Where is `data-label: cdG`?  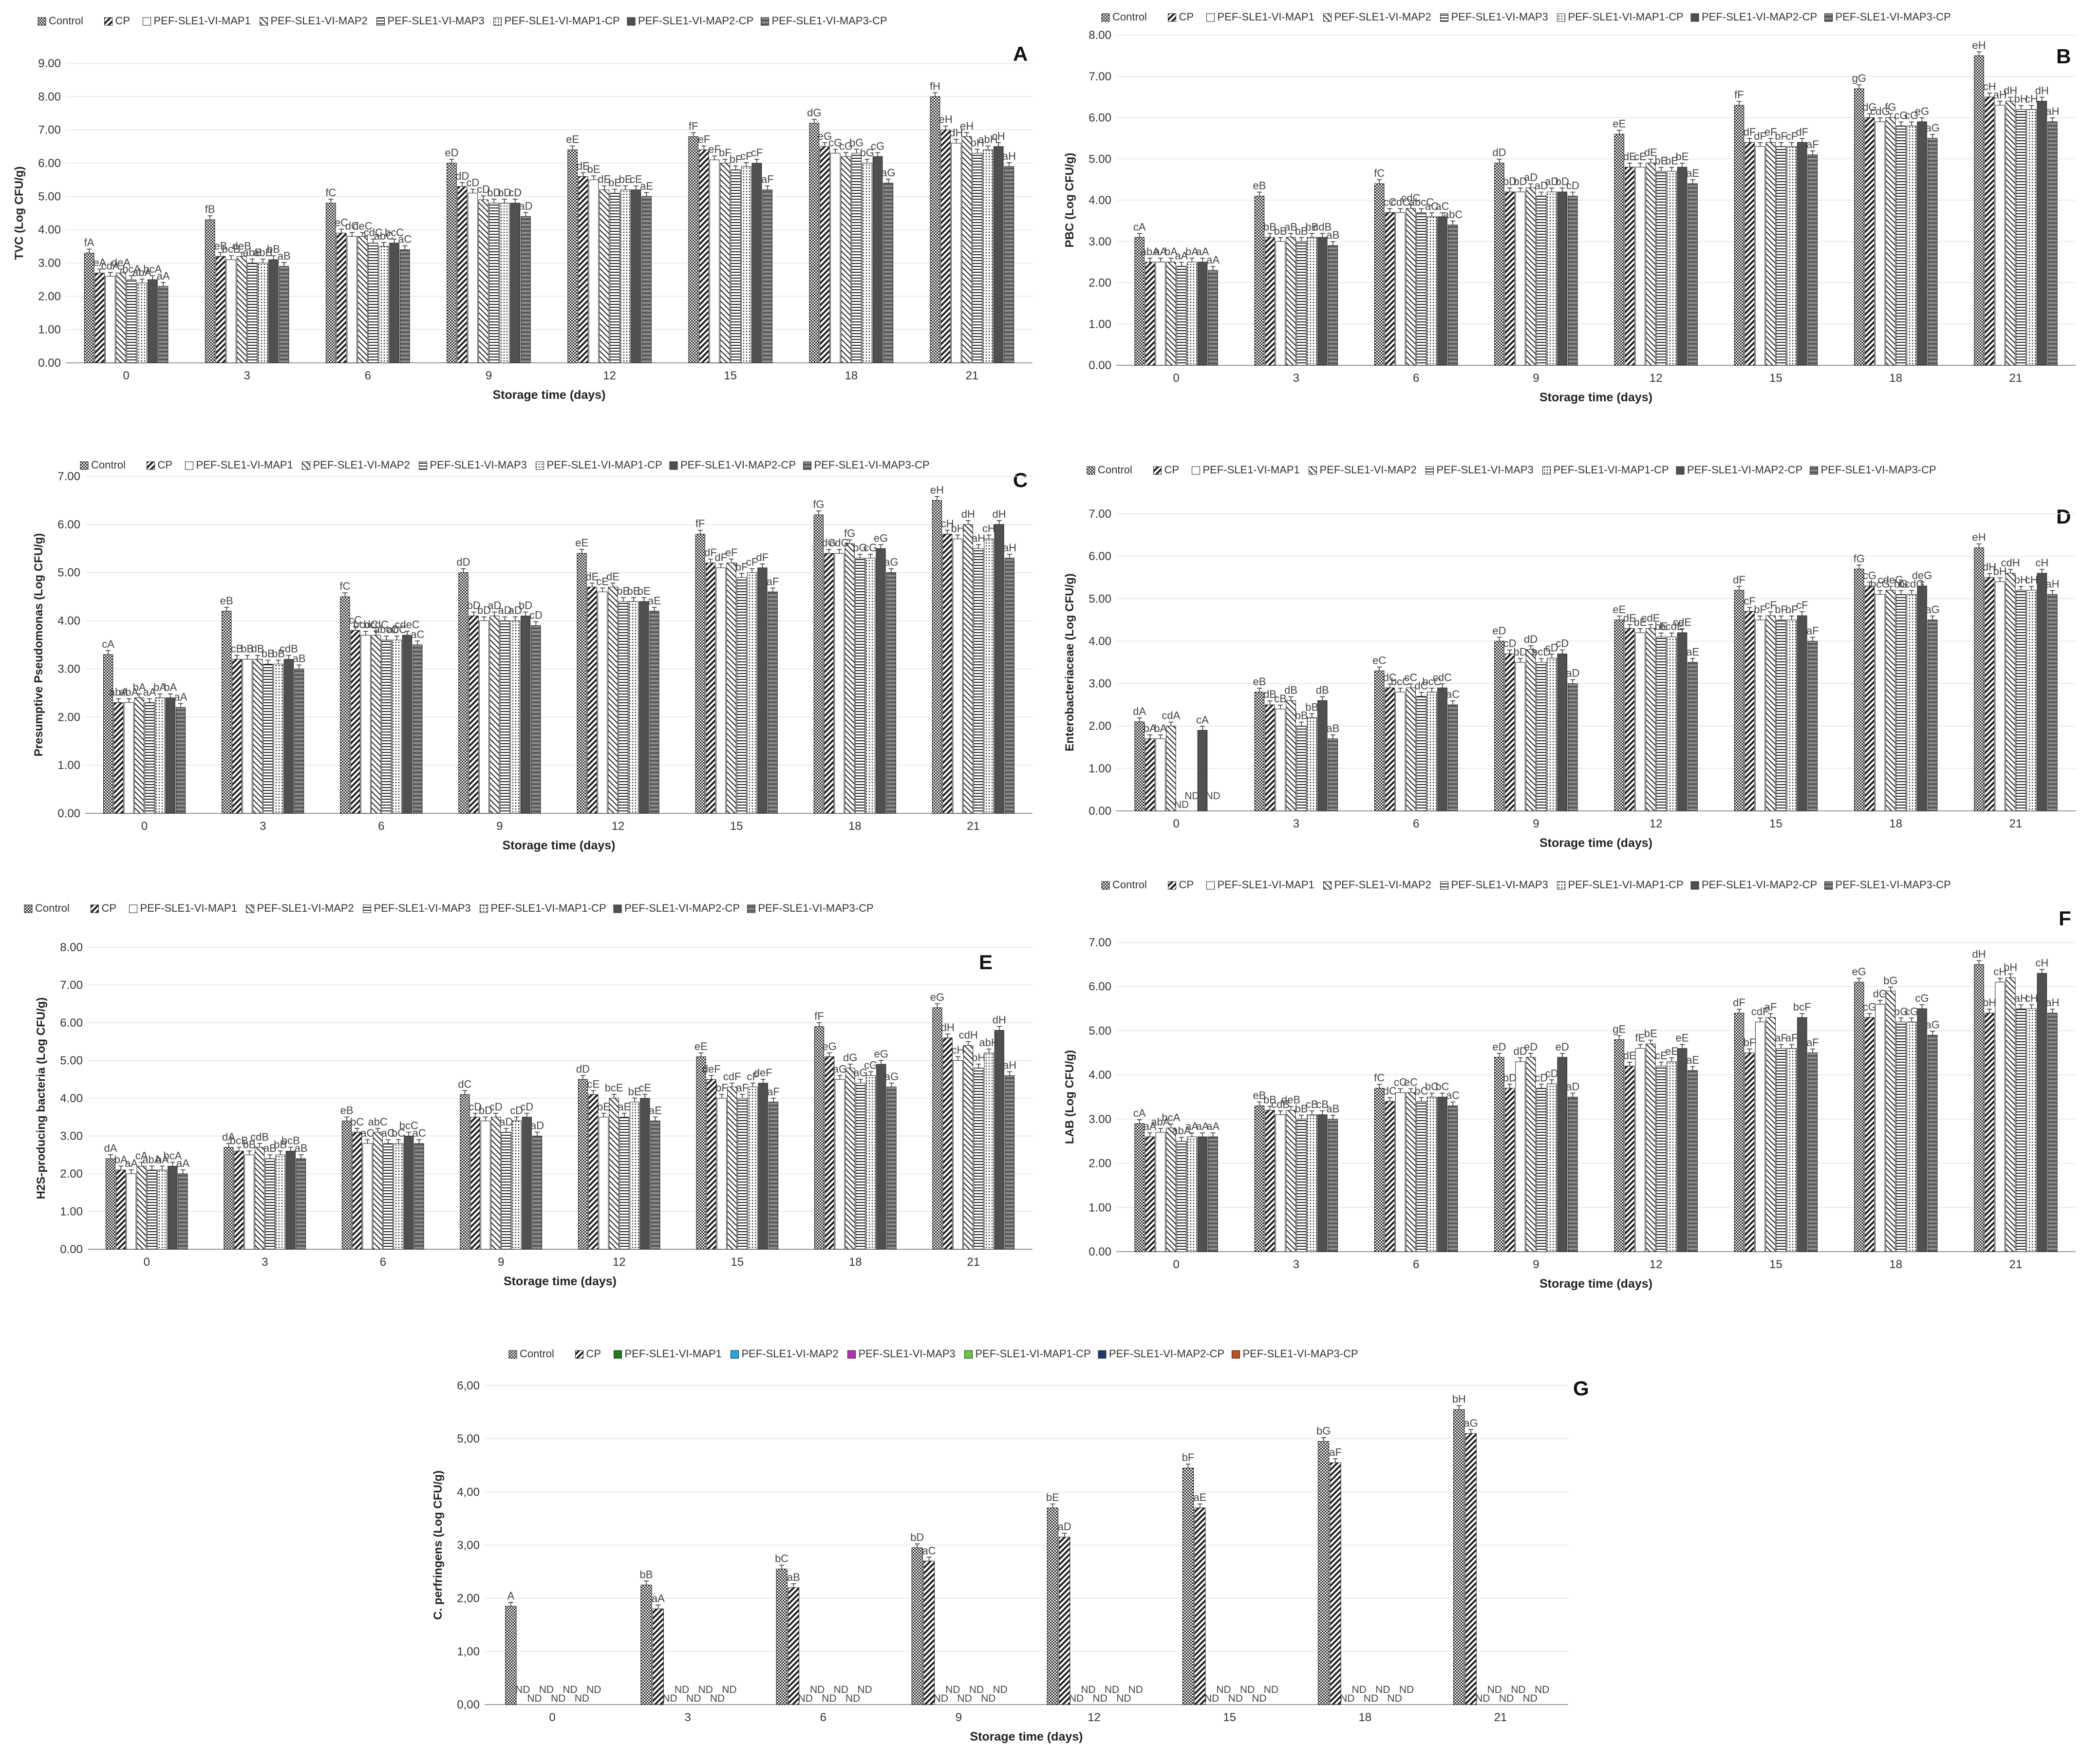
data-label: cdG is located at coordinates (1880, 111).